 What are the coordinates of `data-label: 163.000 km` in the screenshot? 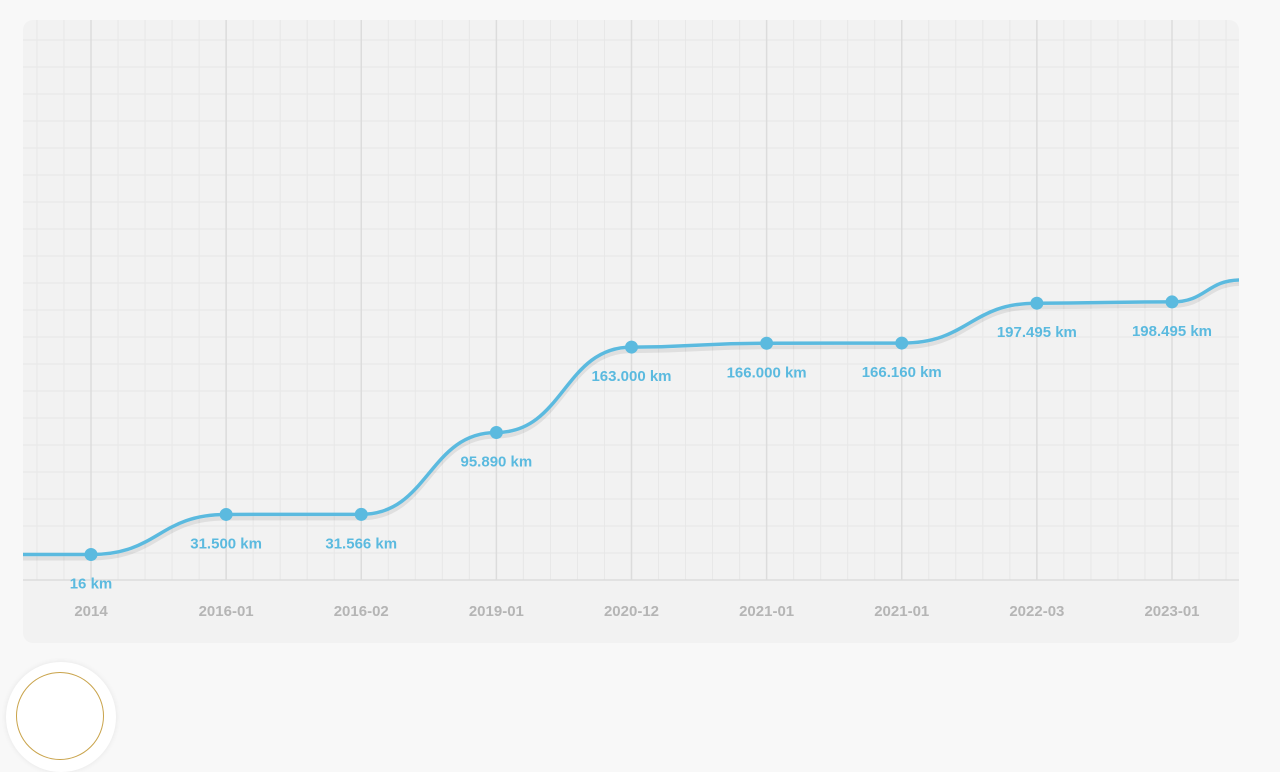 It's located at (631, 376).